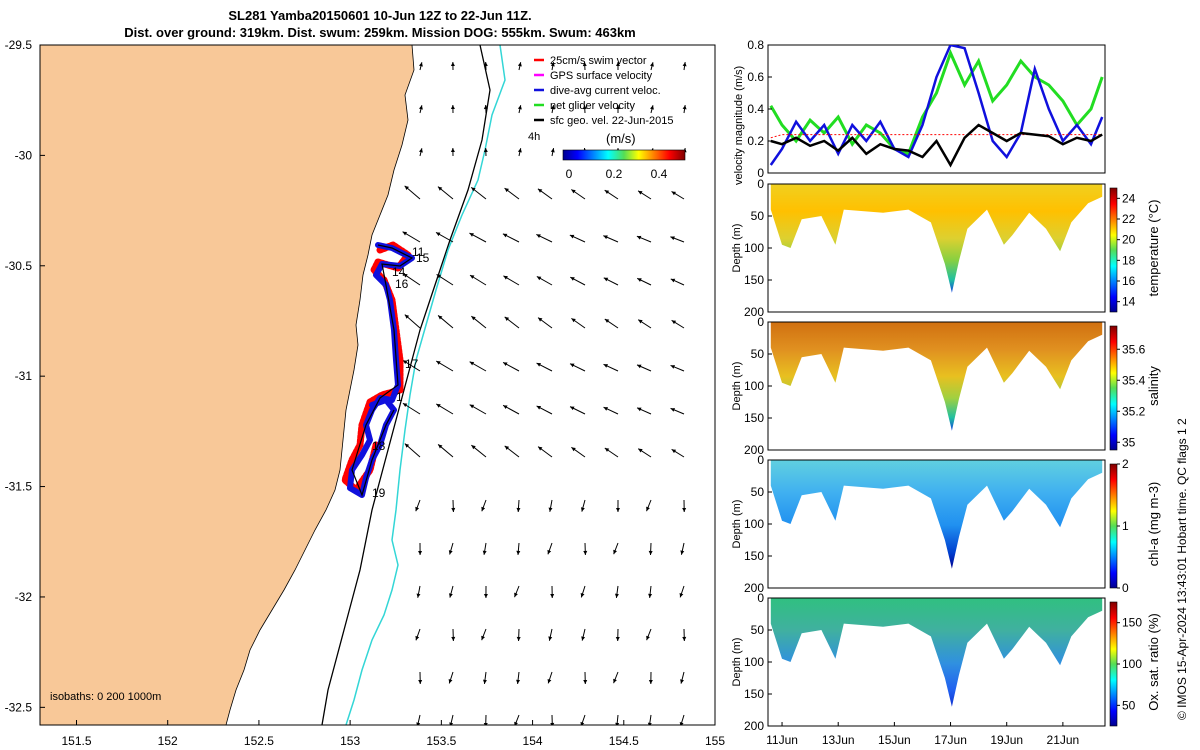  Describe the element at coordinates (425, 385) in the screenshot. I see `isobath-1000m` at that location.